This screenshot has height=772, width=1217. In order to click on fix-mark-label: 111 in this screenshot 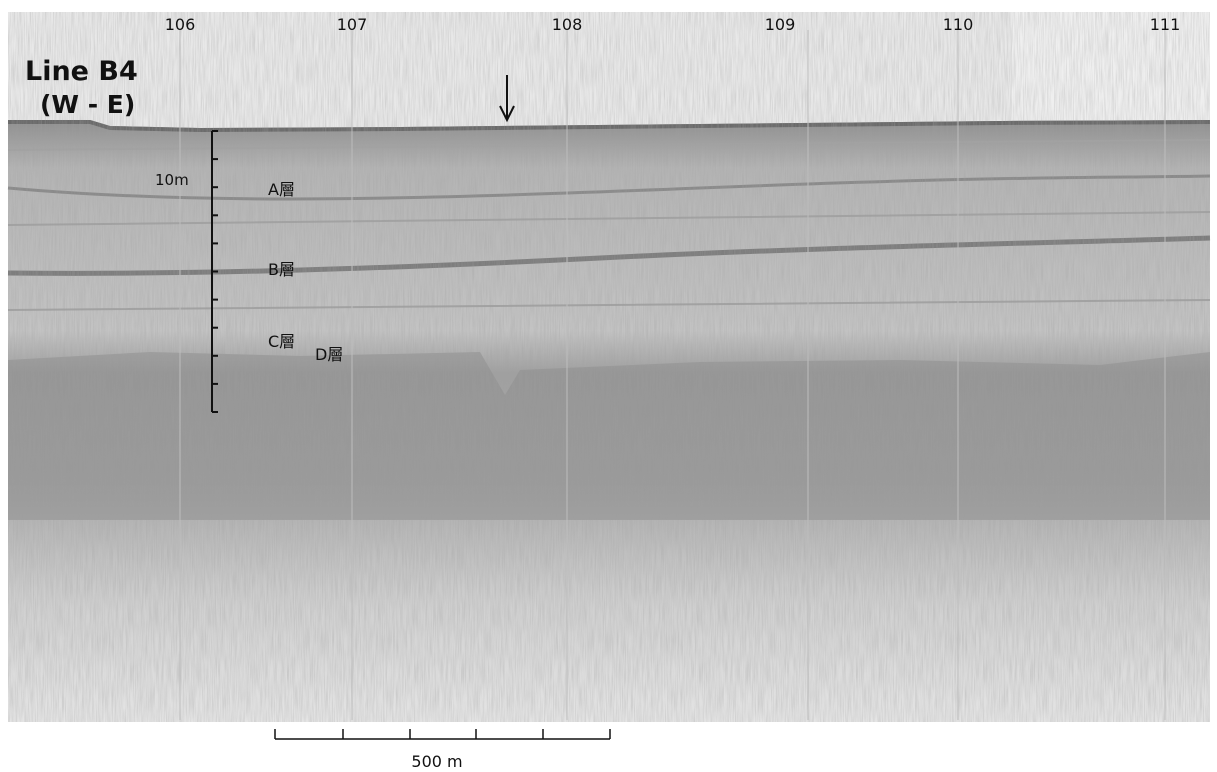, I will do `click(1165, 24)`.